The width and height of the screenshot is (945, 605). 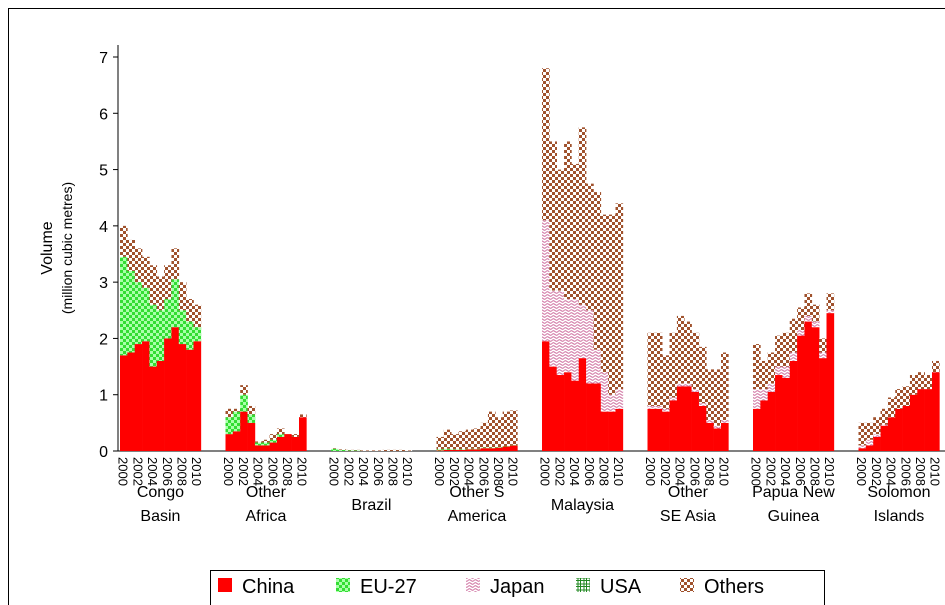 I want to click on group-label: Basin, so click(x=160, y=516).